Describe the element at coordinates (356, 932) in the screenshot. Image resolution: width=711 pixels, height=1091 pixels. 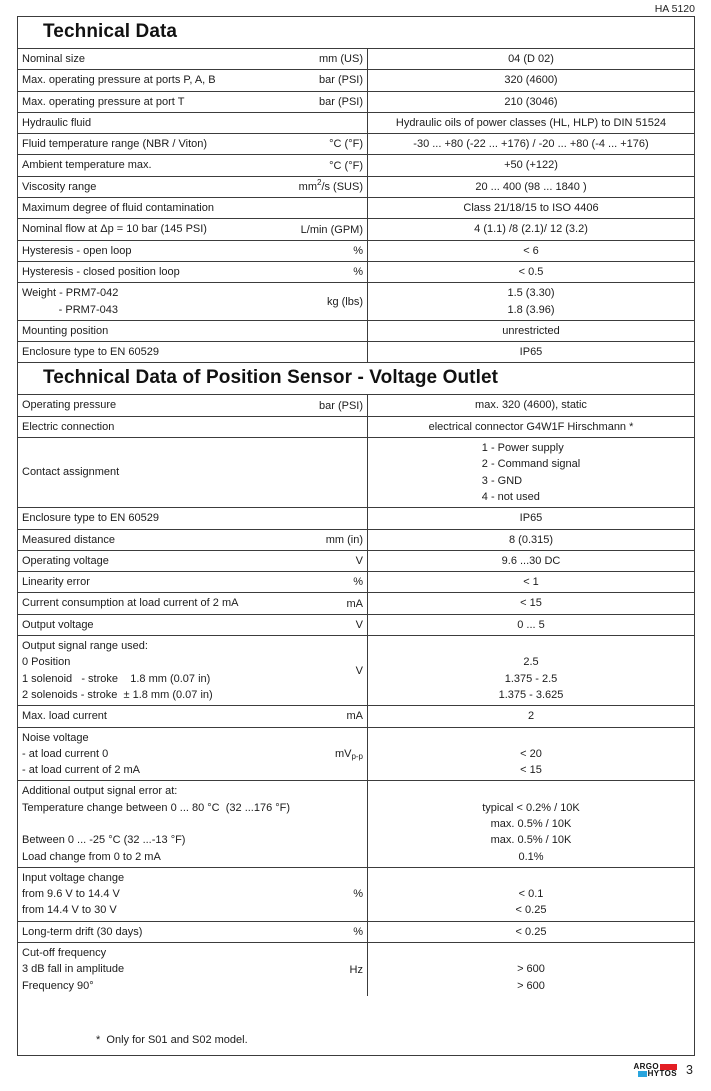
I see `row-unit: %` at that location.